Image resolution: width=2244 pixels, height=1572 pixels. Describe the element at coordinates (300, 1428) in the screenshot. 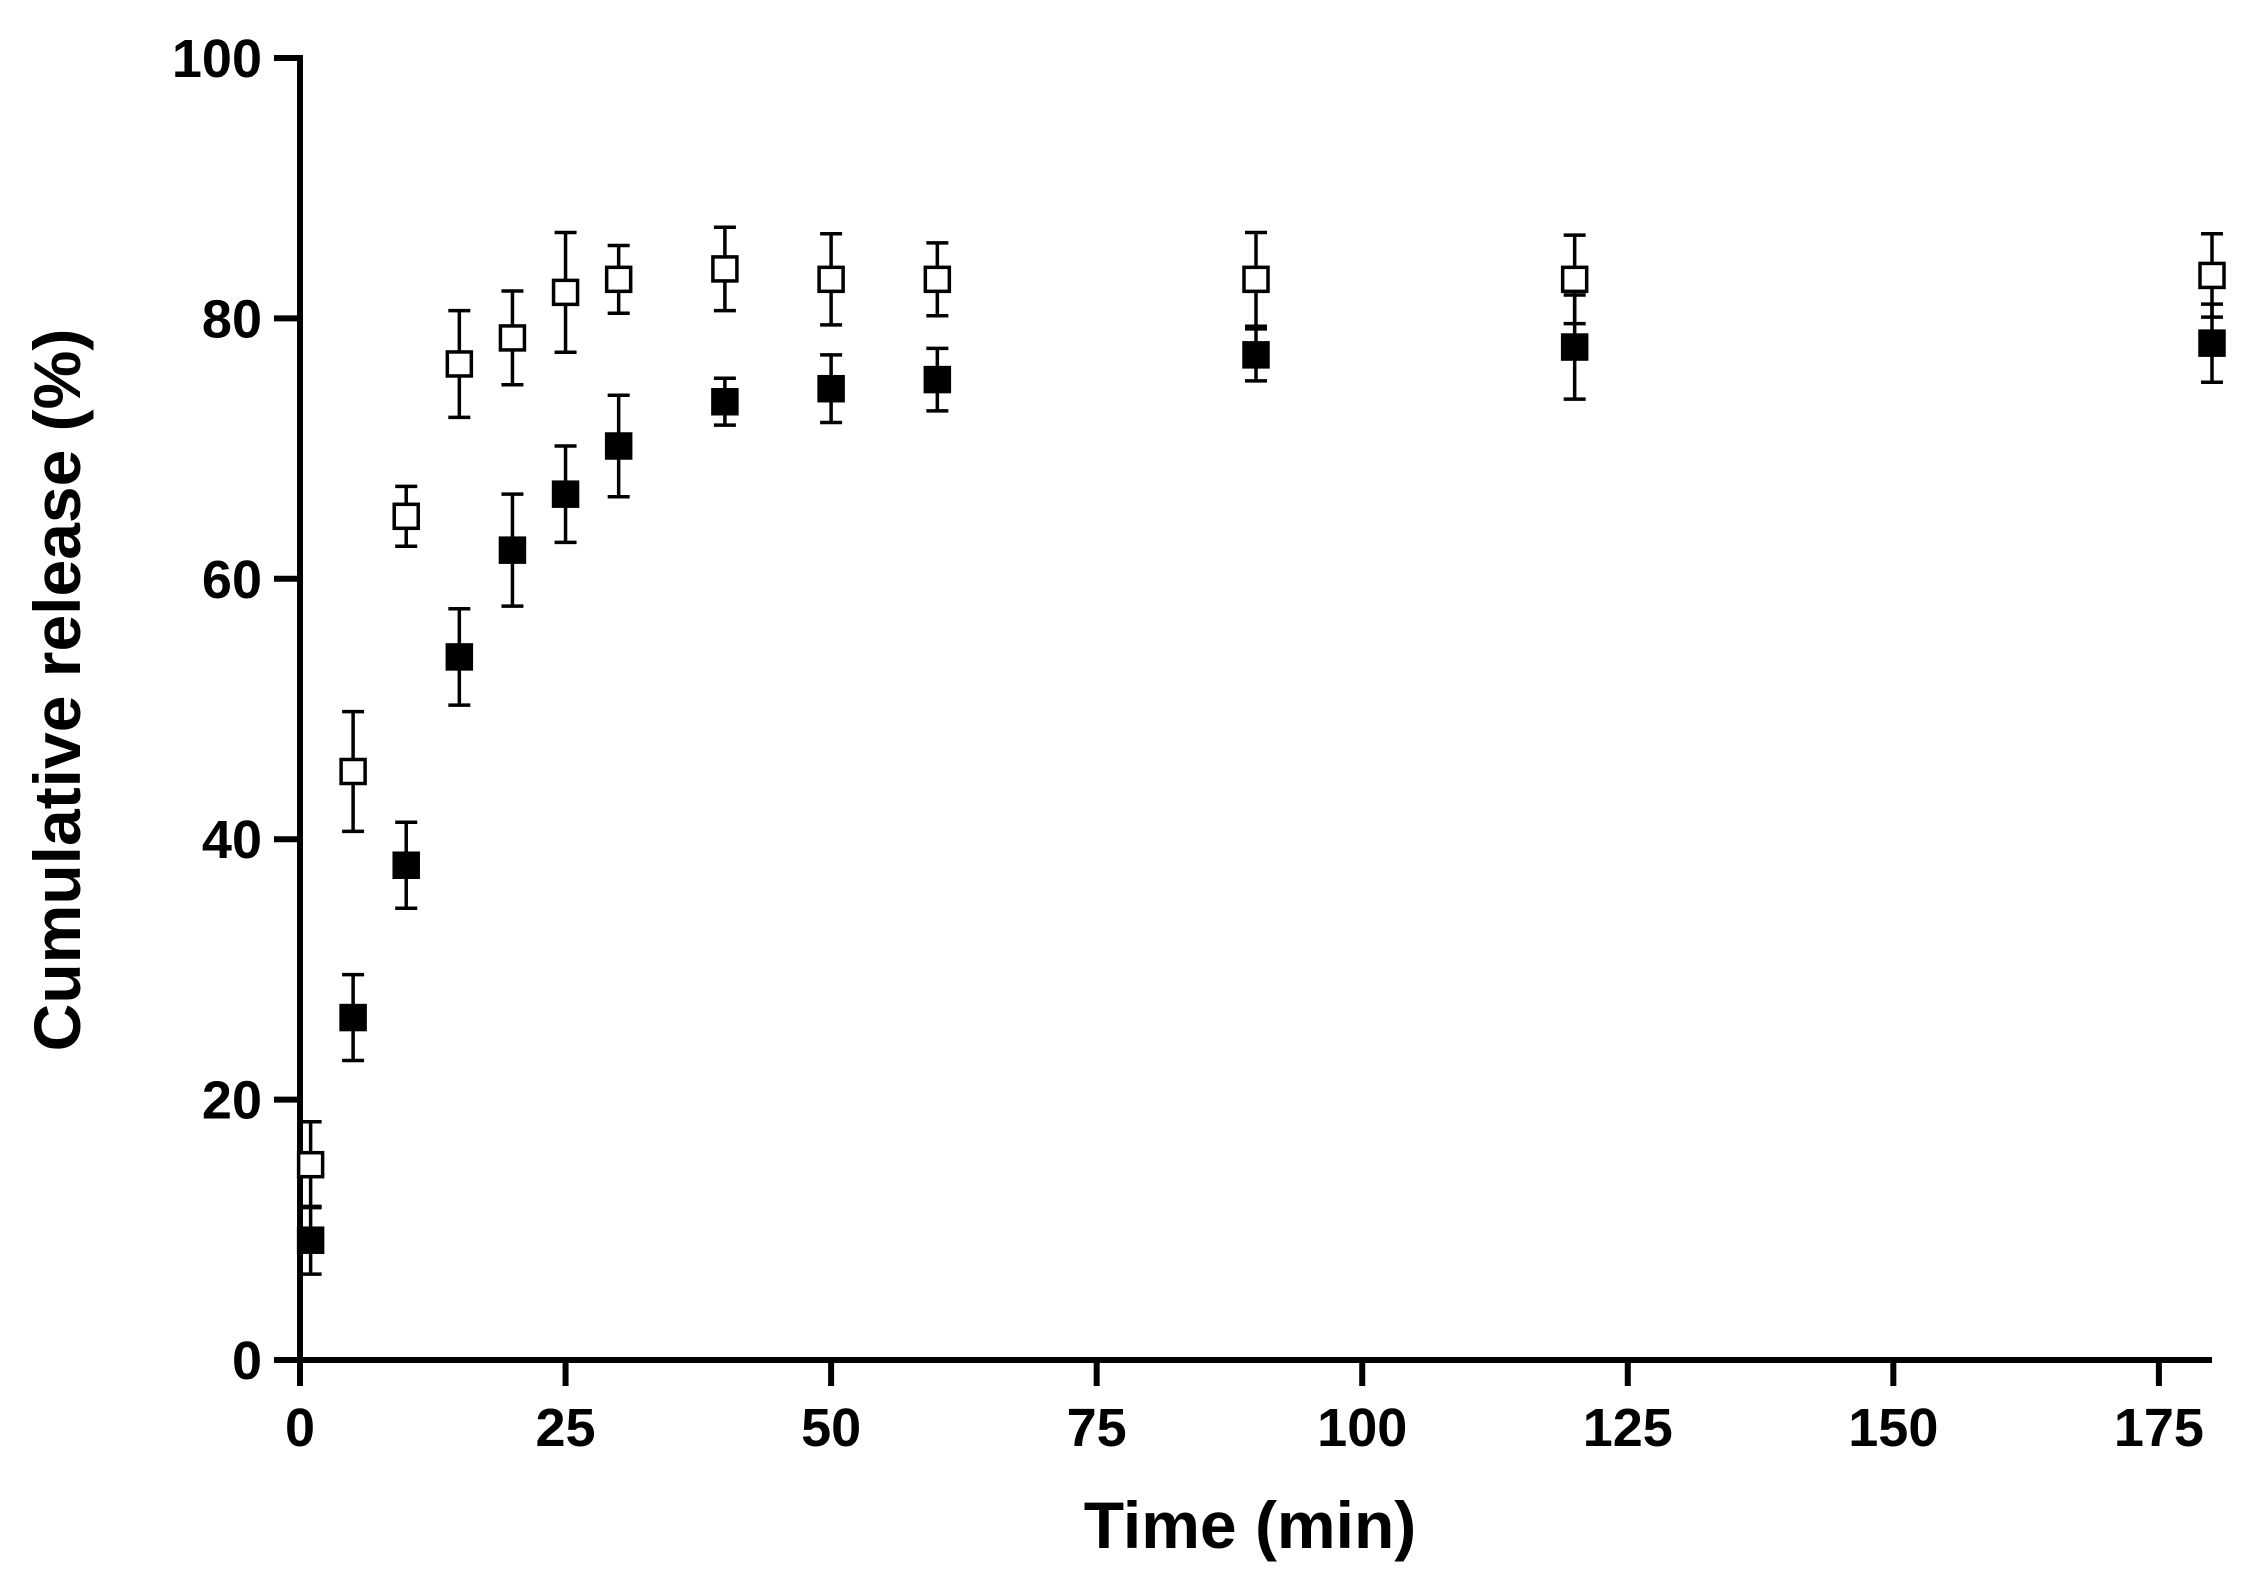

I see `x-tick-label: 0` at that location.